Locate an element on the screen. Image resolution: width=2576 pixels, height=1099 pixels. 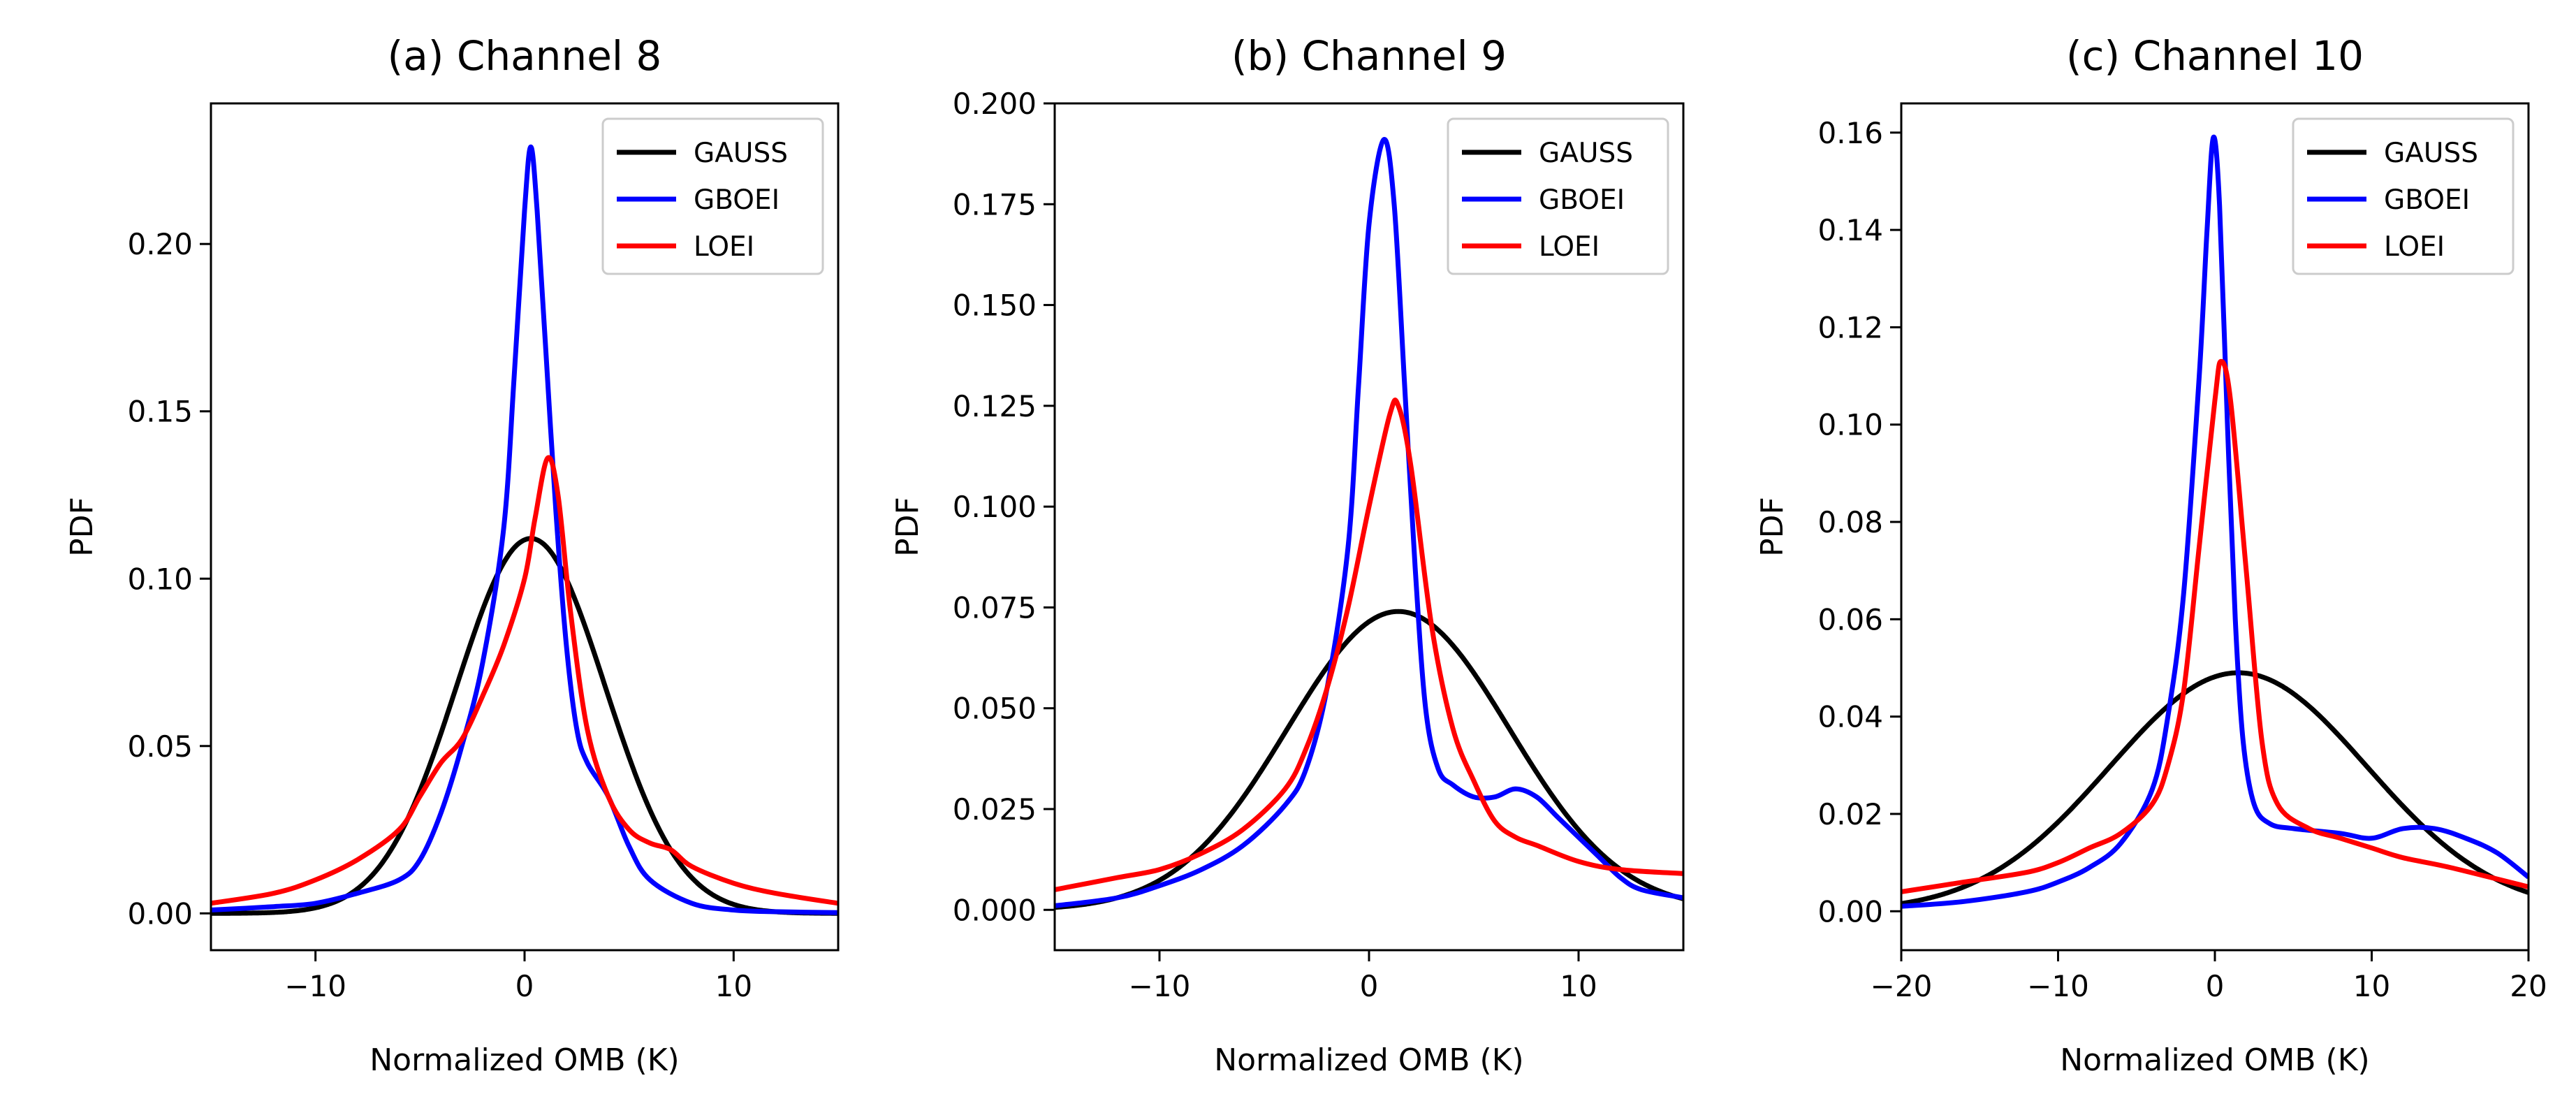
y-tick-label: 0.04 is located at coordinates (1850, 717).